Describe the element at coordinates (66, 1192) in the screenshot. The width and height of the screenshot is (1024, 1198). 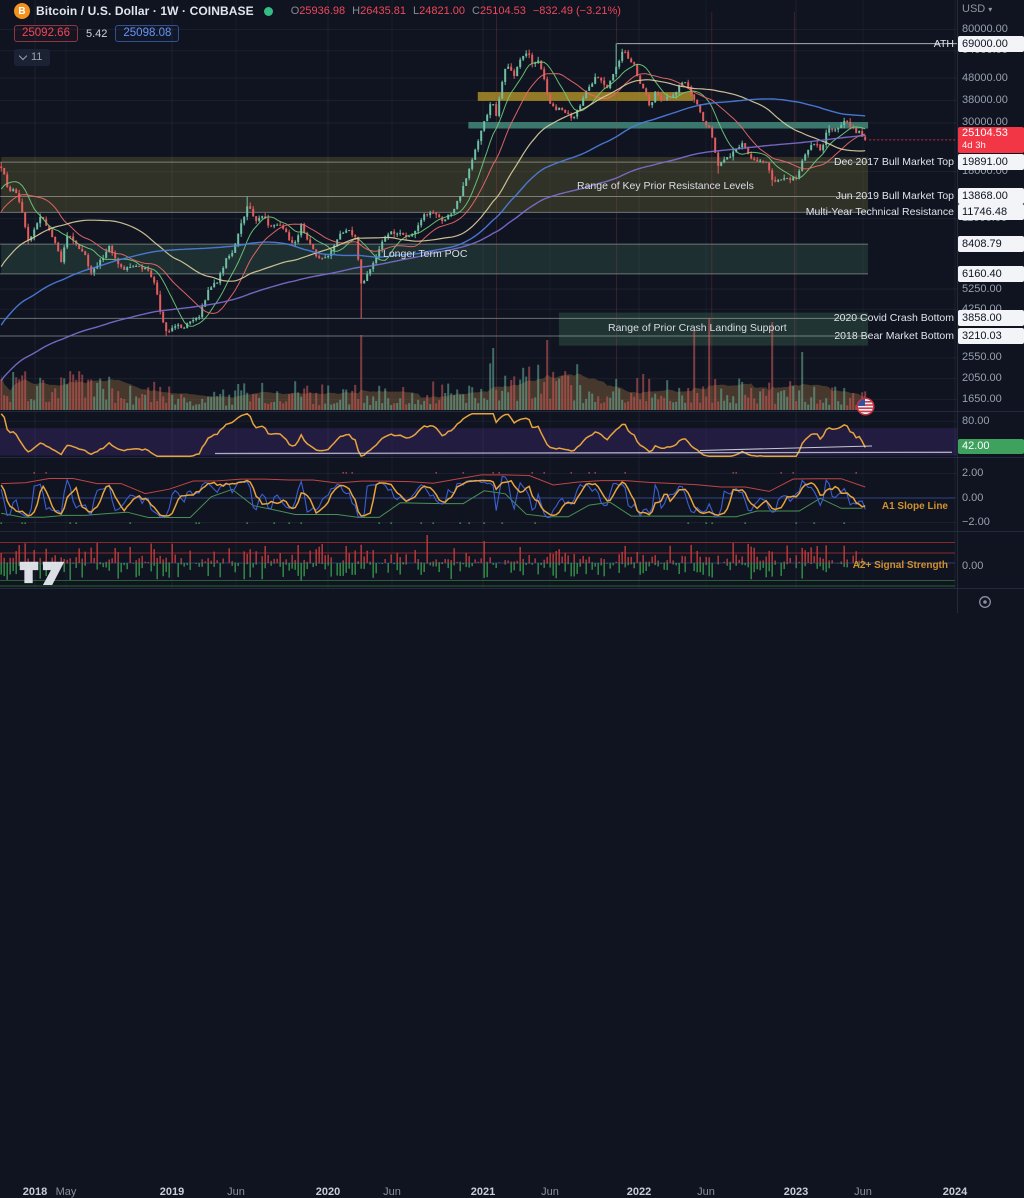
I see `time-axis-label: May` at that location.